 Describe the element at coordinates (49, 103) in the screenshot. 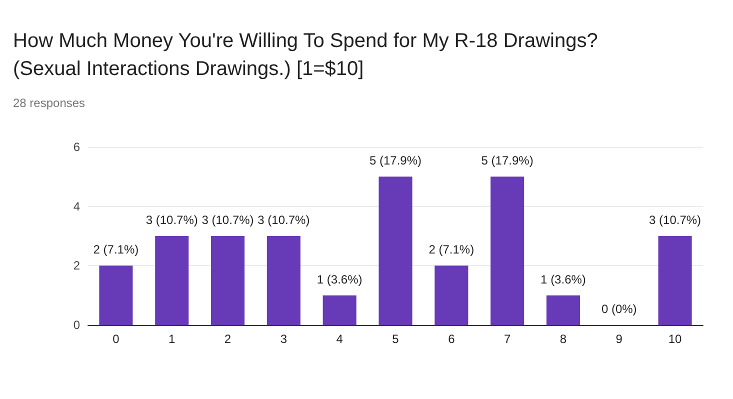

I see `chart-subtitle: 28 responses` at that location.